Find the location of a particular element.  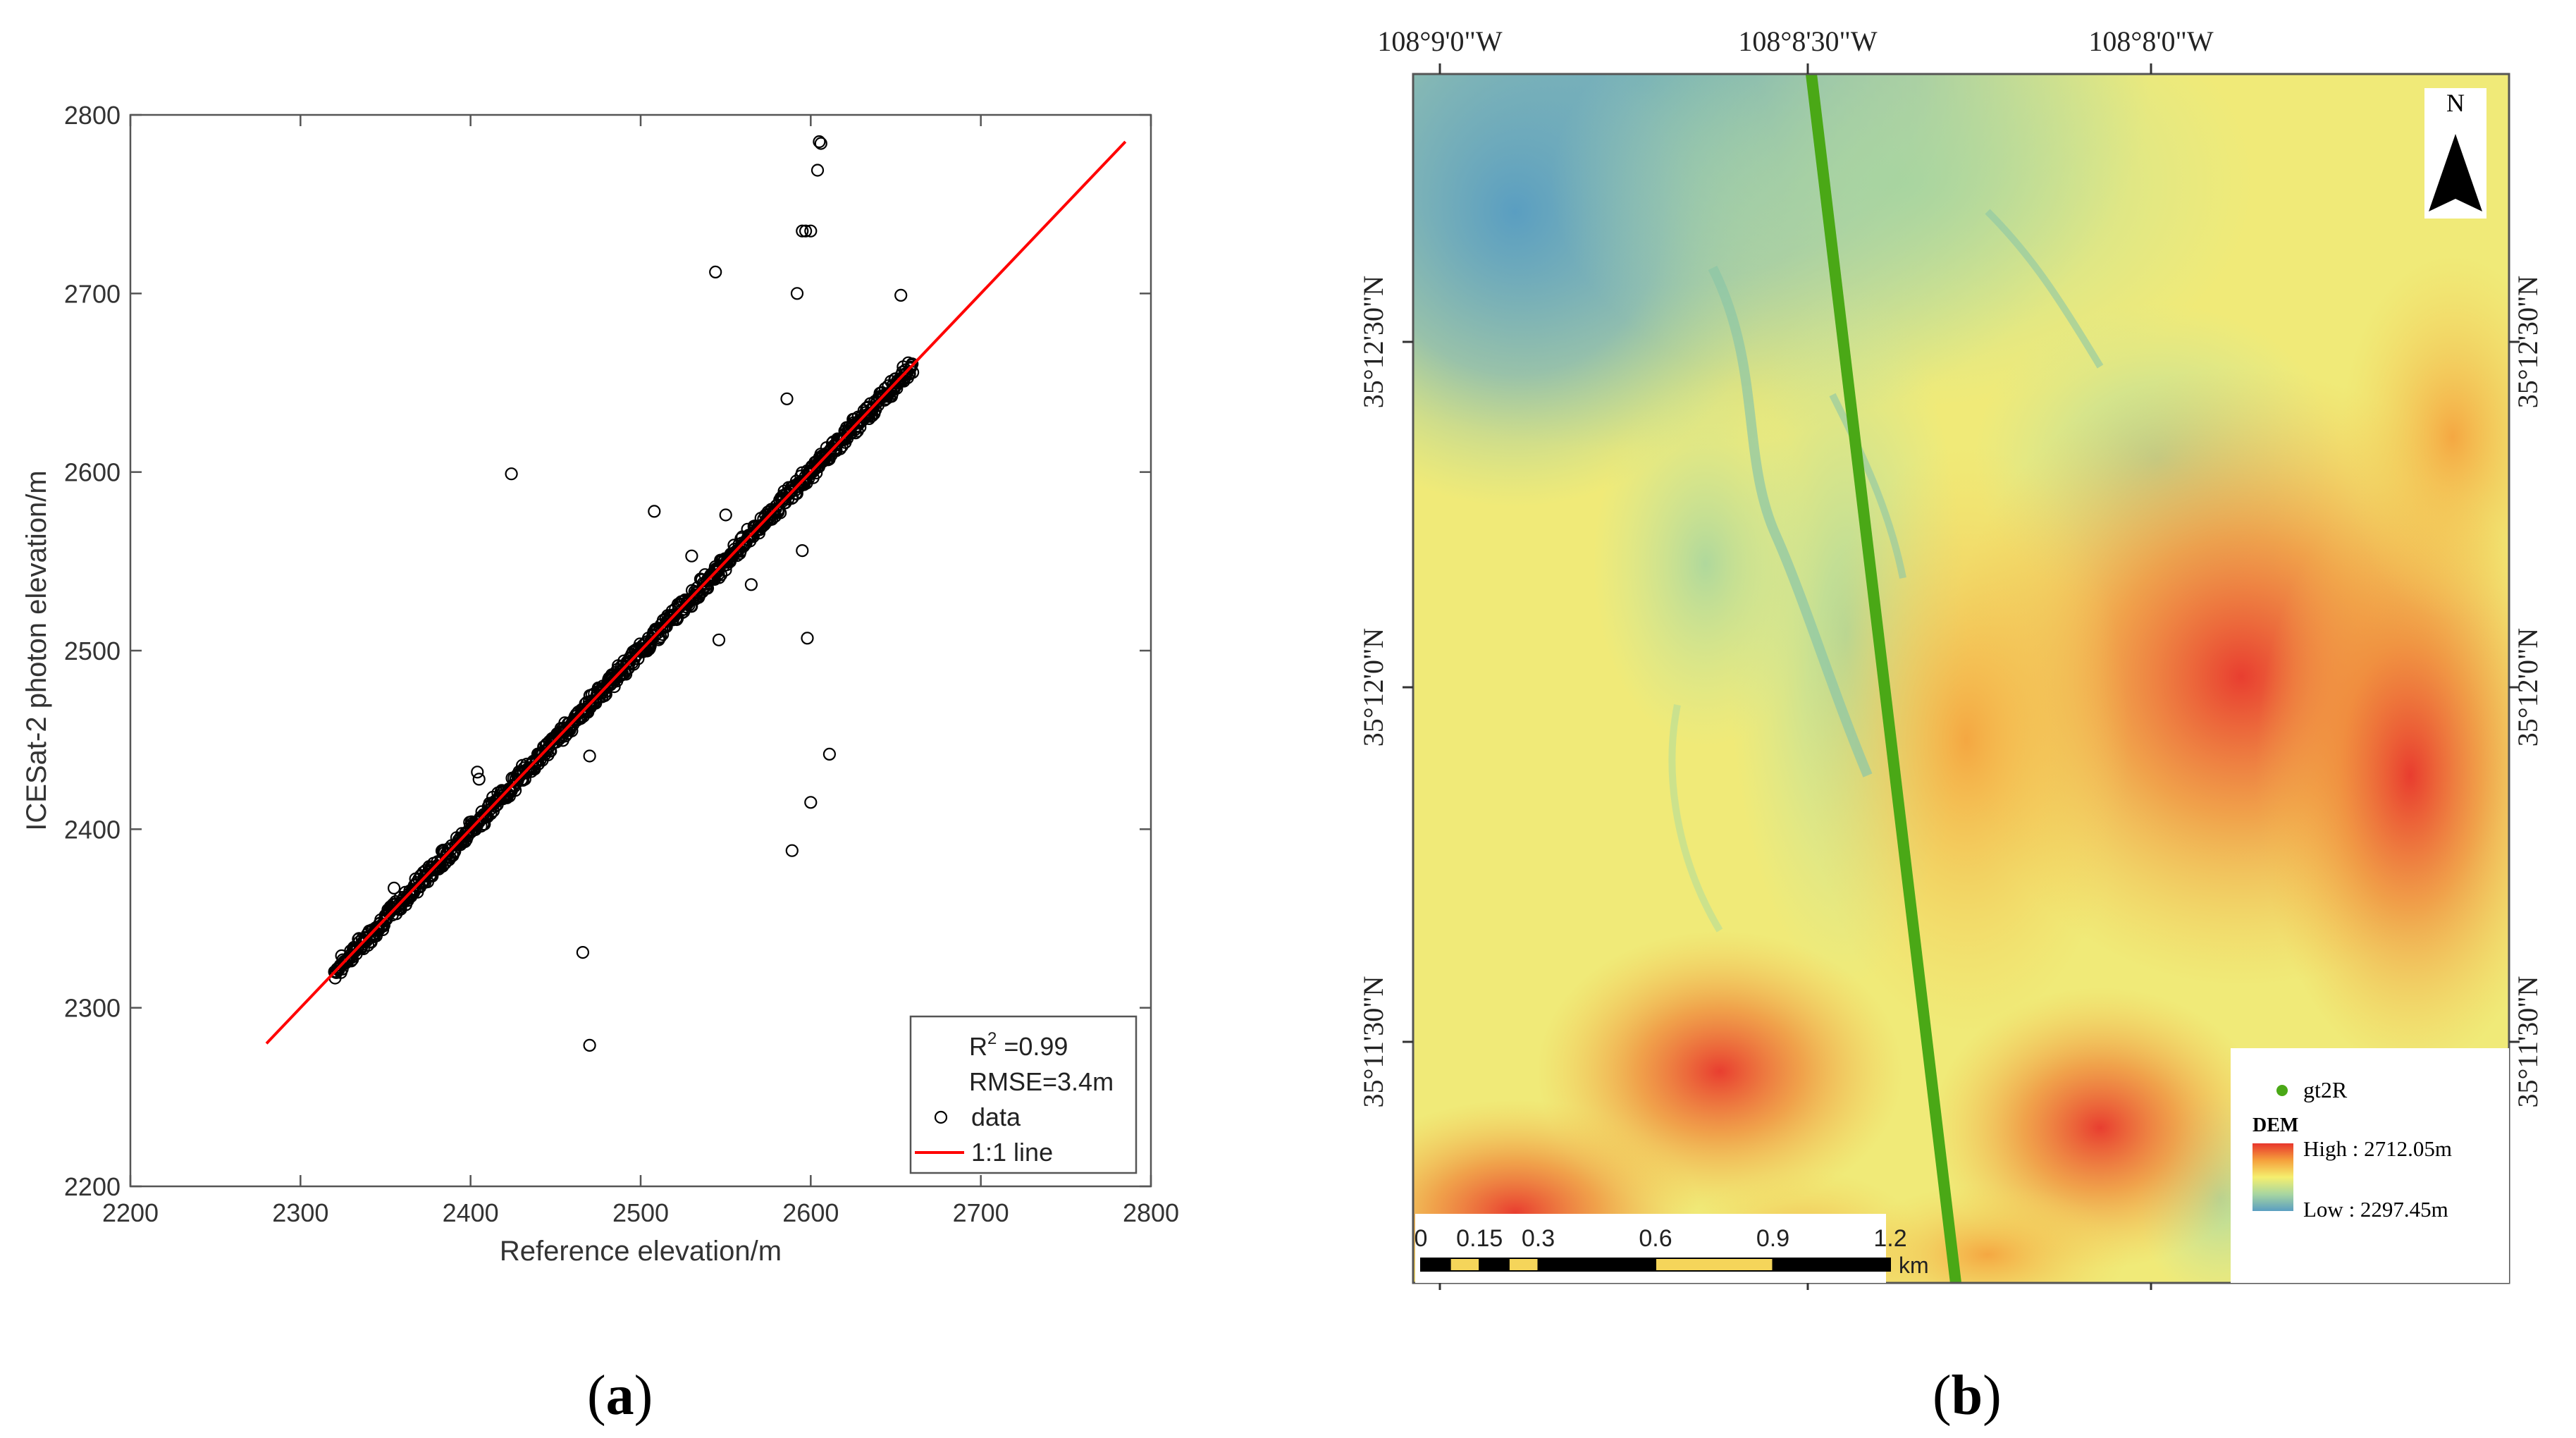

legend-line-label: 1:1 line is located at coordinates (1012, 1152).